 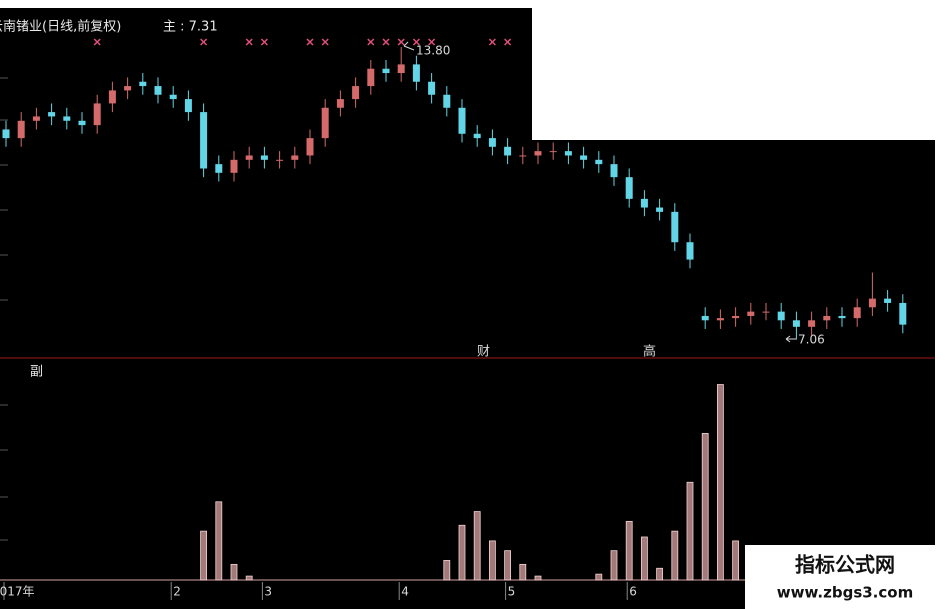 What do you see at coordinates (60, 27) in the screenshot?
I see `title: 云南锗业(日线,前复权)` at bounding box center [60, 27].